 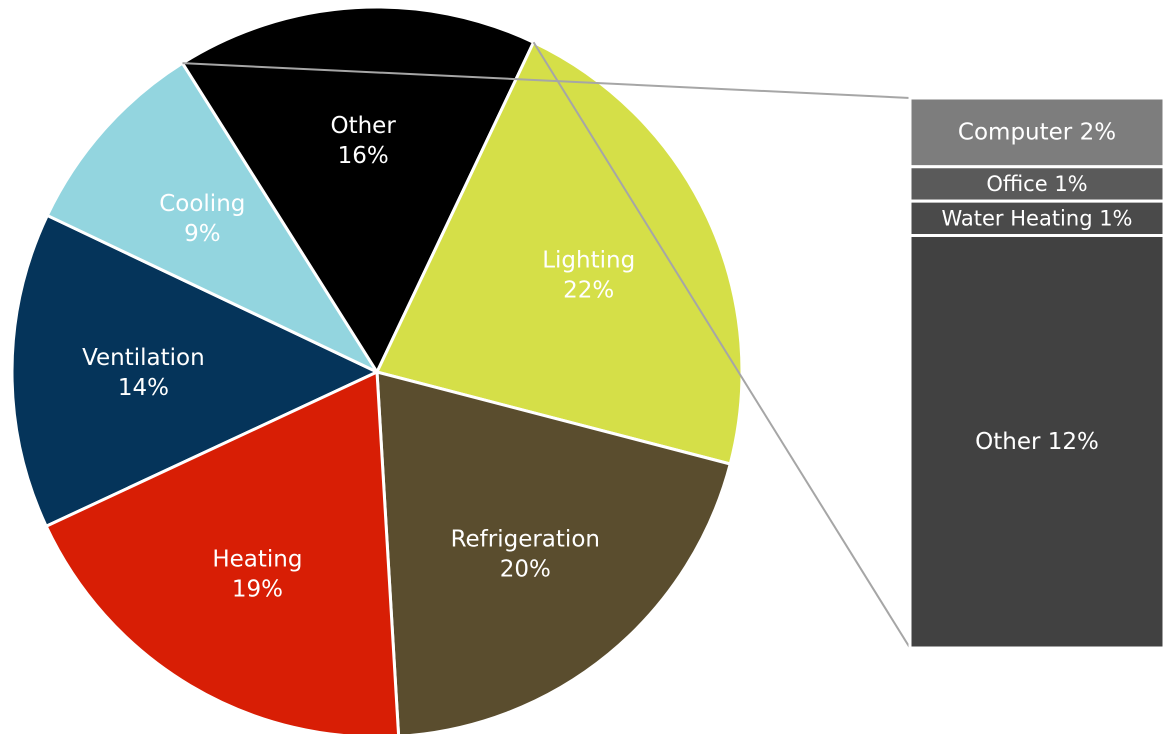 I want to click on bar-segment-label-other-12: Other 12%, so click(x=1037, y=442).